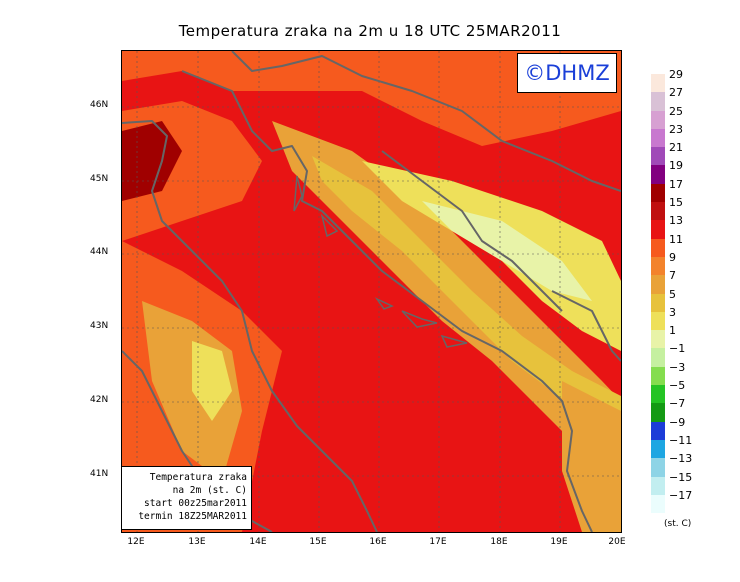 The height and width of the screenshot is (582, 740). I want to click on legend-row: 25, so click(691, 117).